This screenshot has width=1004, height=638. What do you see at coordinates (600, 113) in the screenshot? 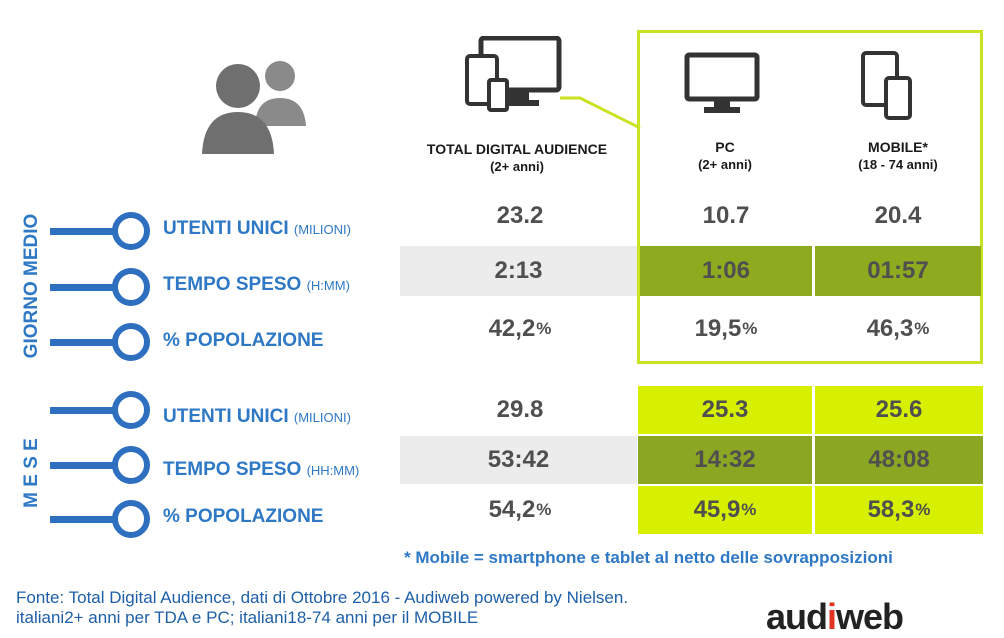
I see `frame-connector` at bounding box center [600, 113].